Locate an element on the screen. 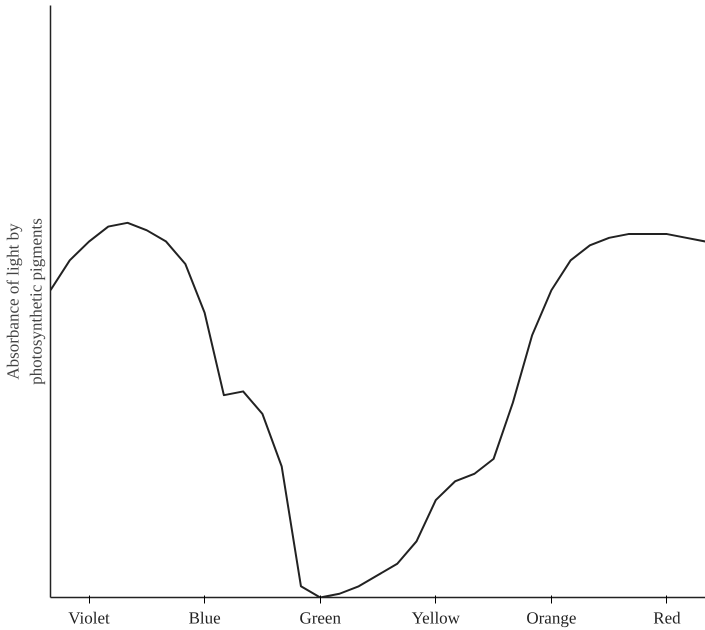 This screenshot has height=630, width=705. x-tick-label: Blue is located at coordinates (204, 618).